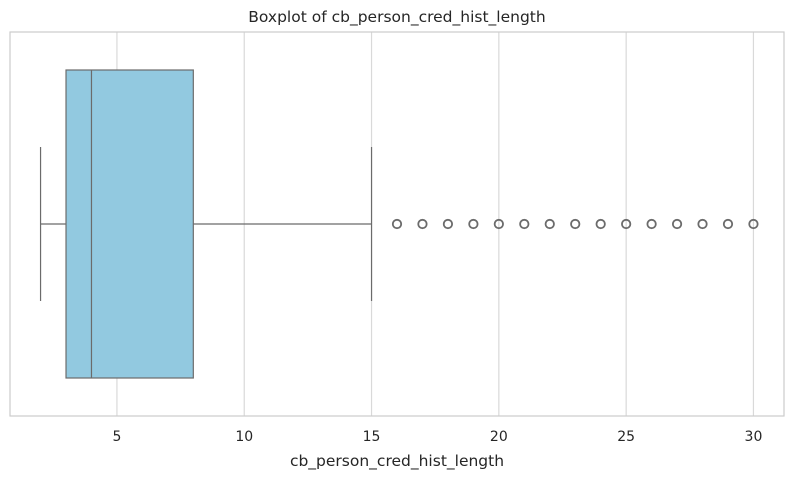  What do you see at coordinates (754, 437) in the screenshot?
I see `x-tick-label: 30` at bounding box center [754, 437].